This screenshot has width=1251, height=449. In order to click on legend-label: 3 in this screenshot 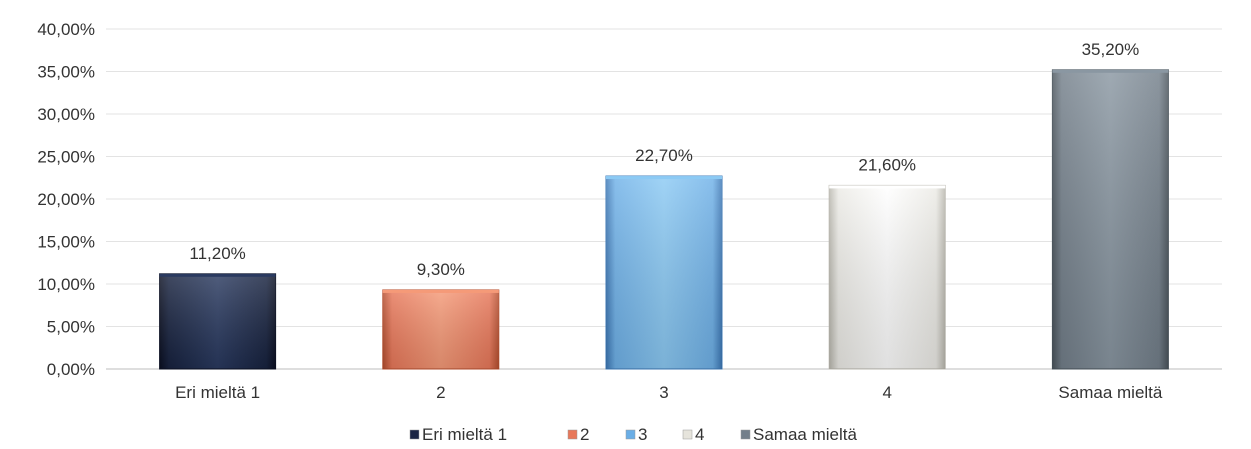, I will do `click(642, 434)`.